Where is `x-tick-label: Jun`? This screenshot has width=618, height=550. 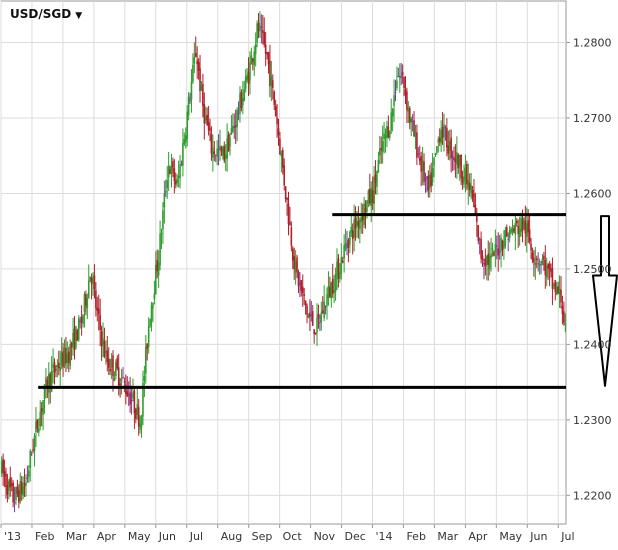
x-tick-label: Jun is located at coordinates (167, 536).